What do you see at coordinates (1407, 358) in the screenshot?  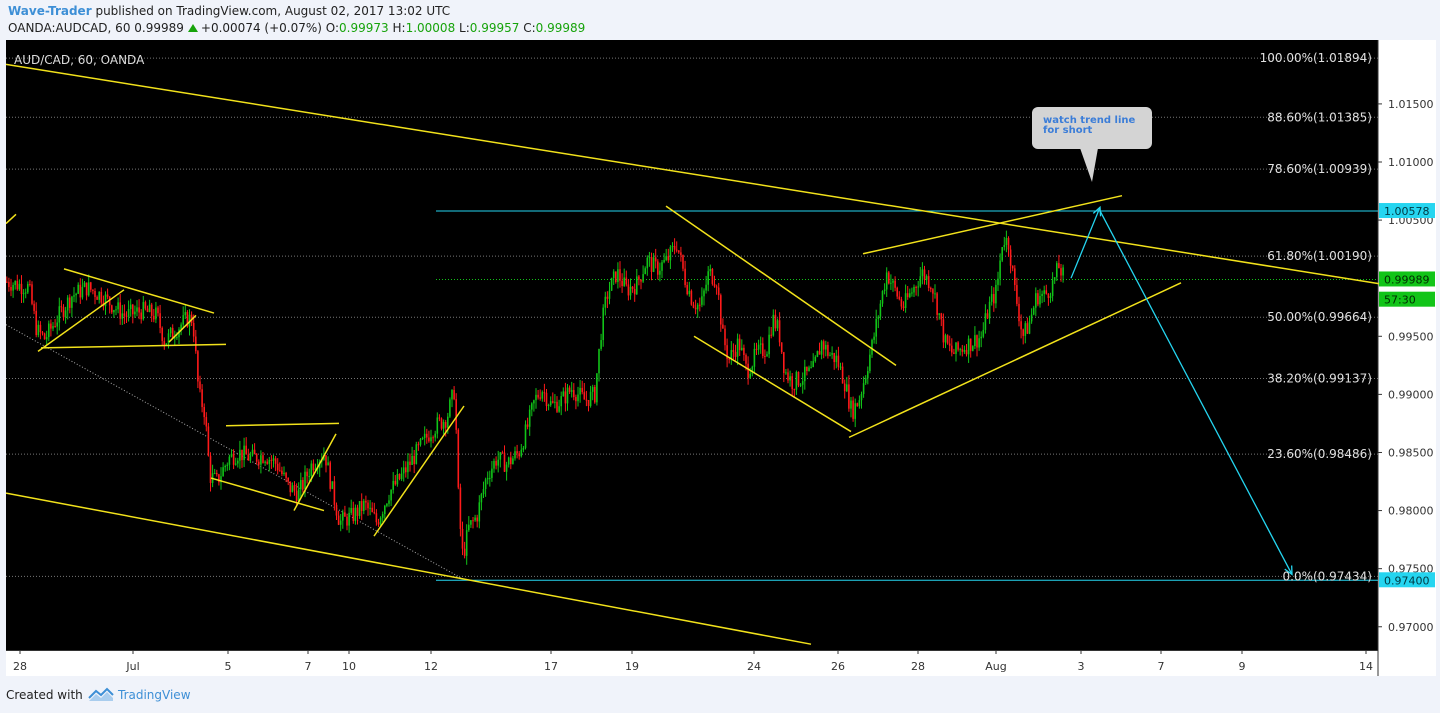 I see `price-axis-background` at bounding box center [1407, 358].